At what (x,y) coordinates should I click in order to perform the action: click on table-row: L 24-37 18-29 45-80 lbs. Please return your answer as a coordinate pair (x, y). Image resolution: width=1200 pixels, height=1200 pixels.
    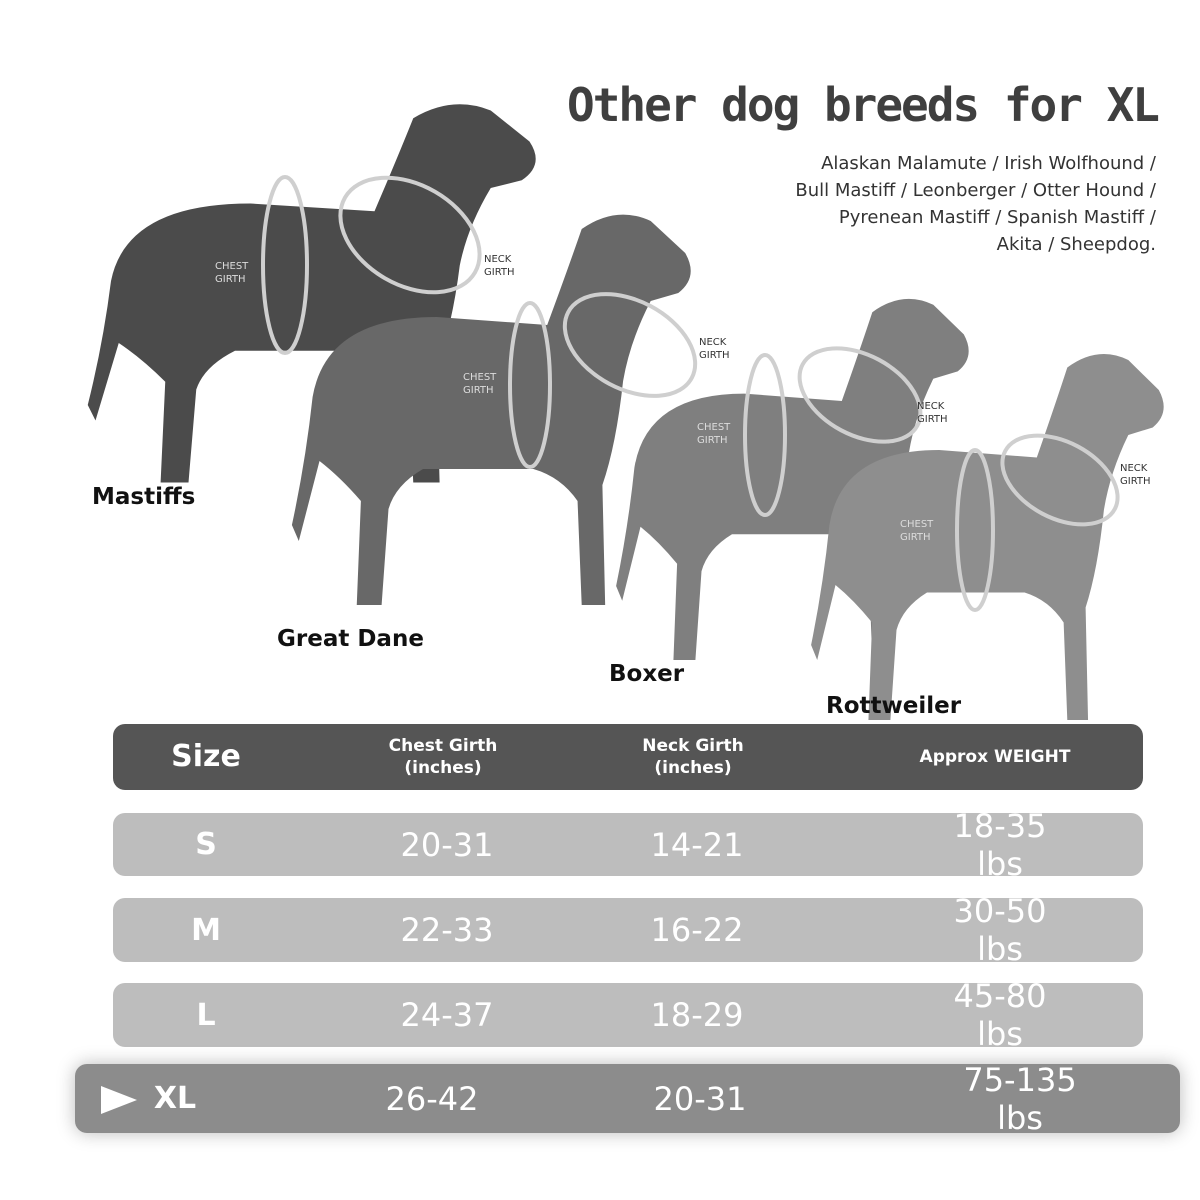
    Looking at the image, I should click on (628, 1015).